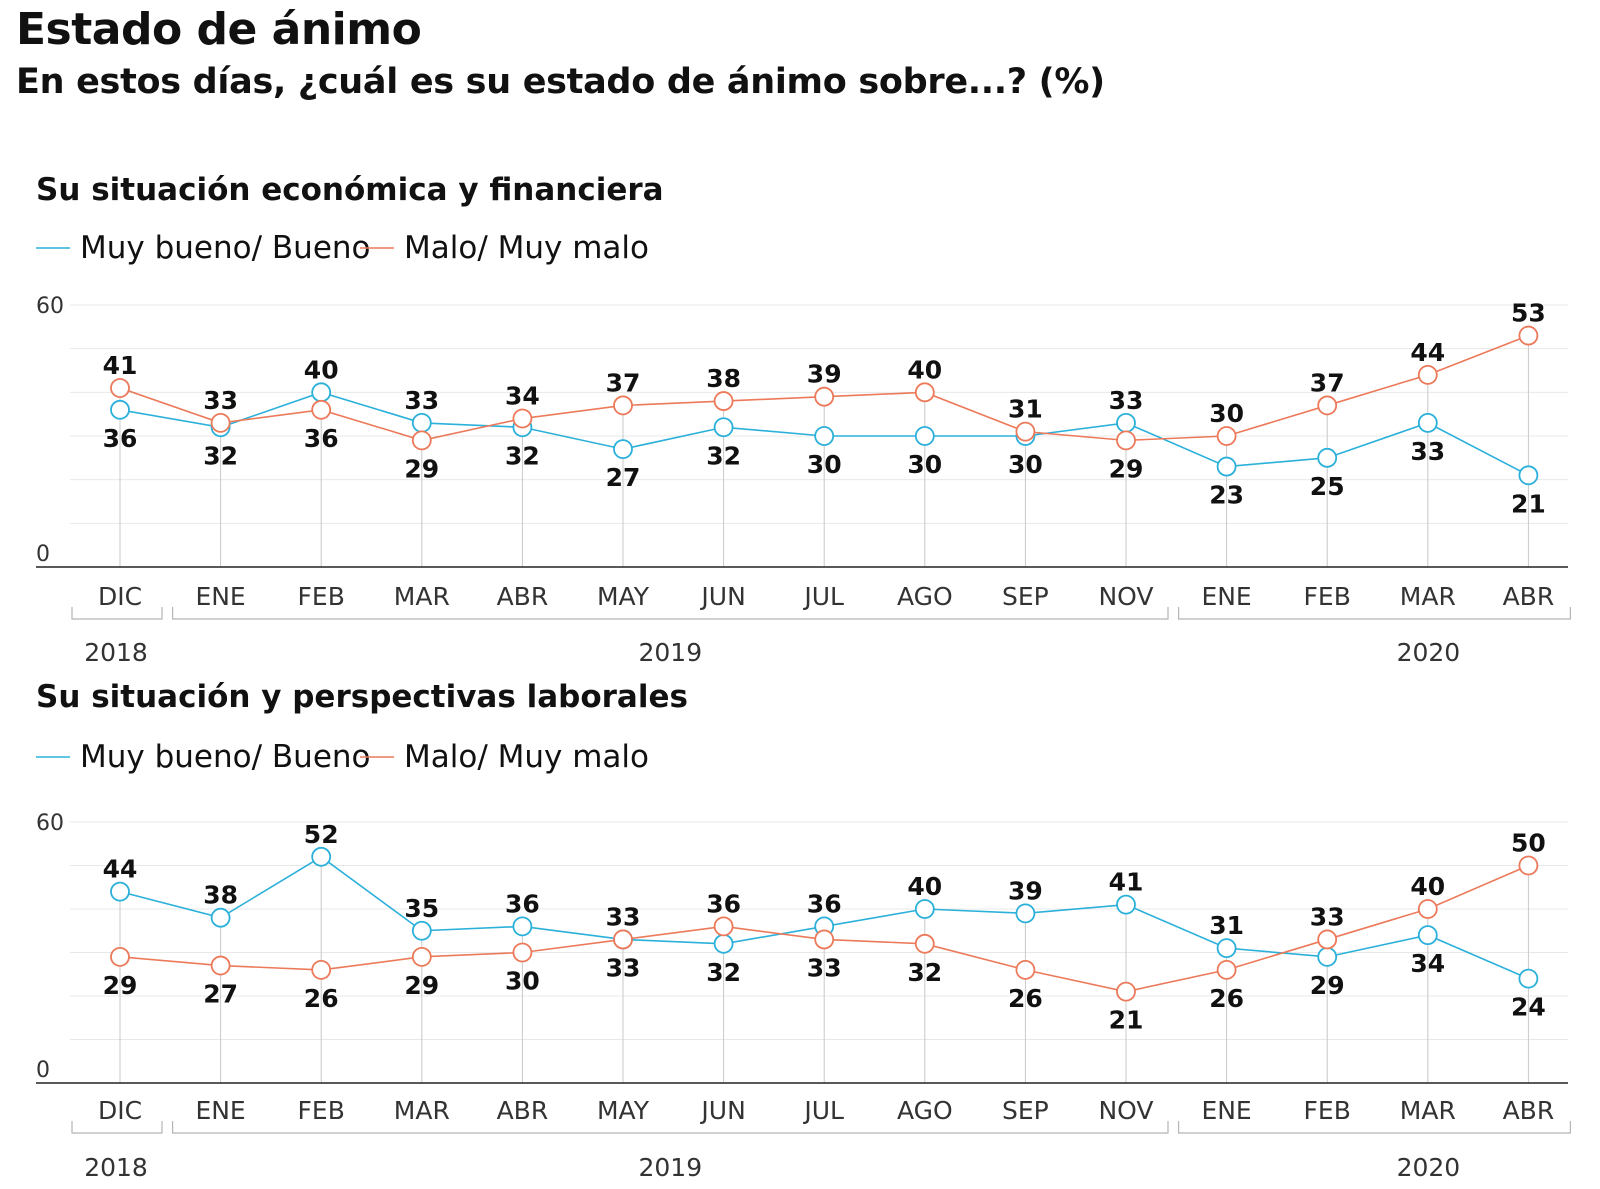  I want to click on data-label-good: 24, so click(1528, 1007).